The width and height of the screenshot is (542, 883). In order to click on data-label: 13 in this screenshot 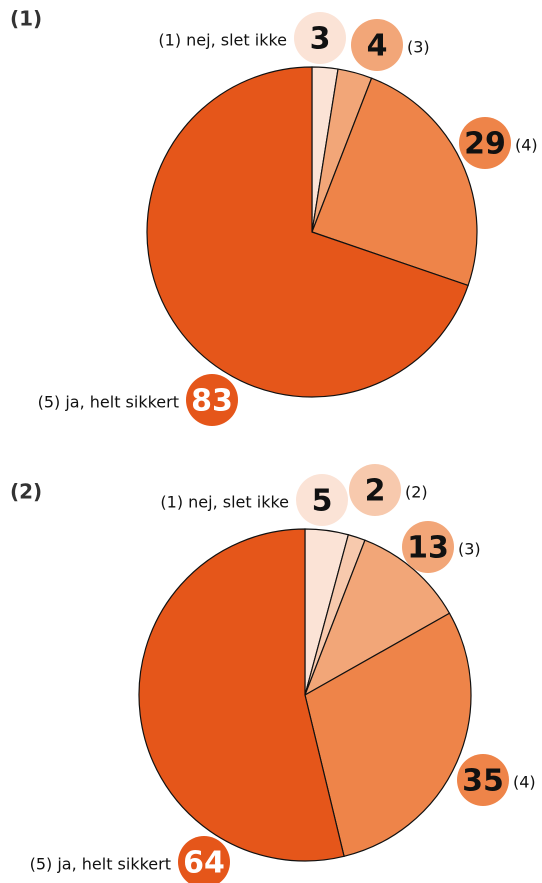, I will do `click(428, 548)`.